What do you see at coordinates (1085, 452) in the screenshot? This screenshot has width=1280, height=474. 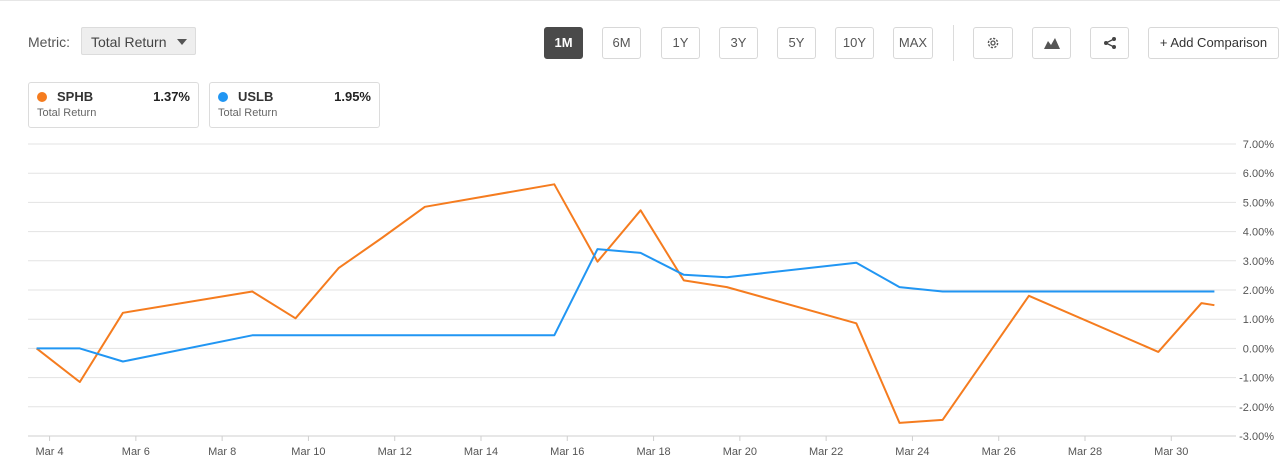 I see `x-tick-label: Mar 28` at bounding box center [1085, 452].